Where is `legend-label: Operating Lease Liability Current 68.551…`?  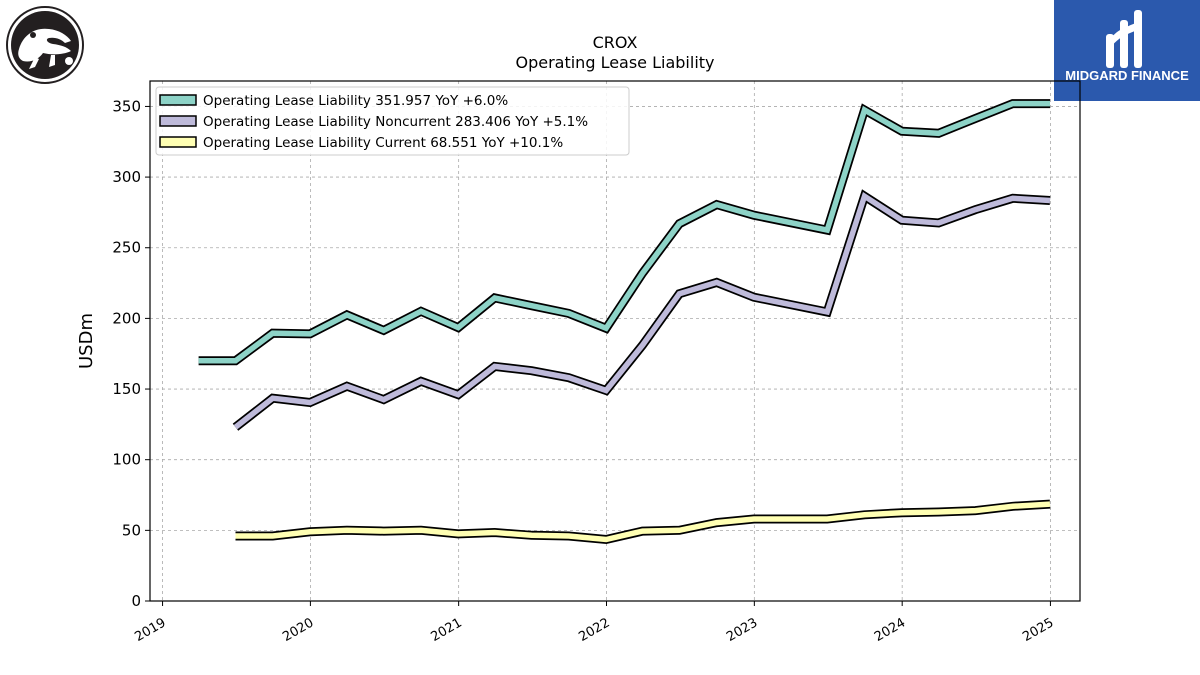
legend-label: Operating Lease Liability Current 68.551… is located at coordinates (383, 143).